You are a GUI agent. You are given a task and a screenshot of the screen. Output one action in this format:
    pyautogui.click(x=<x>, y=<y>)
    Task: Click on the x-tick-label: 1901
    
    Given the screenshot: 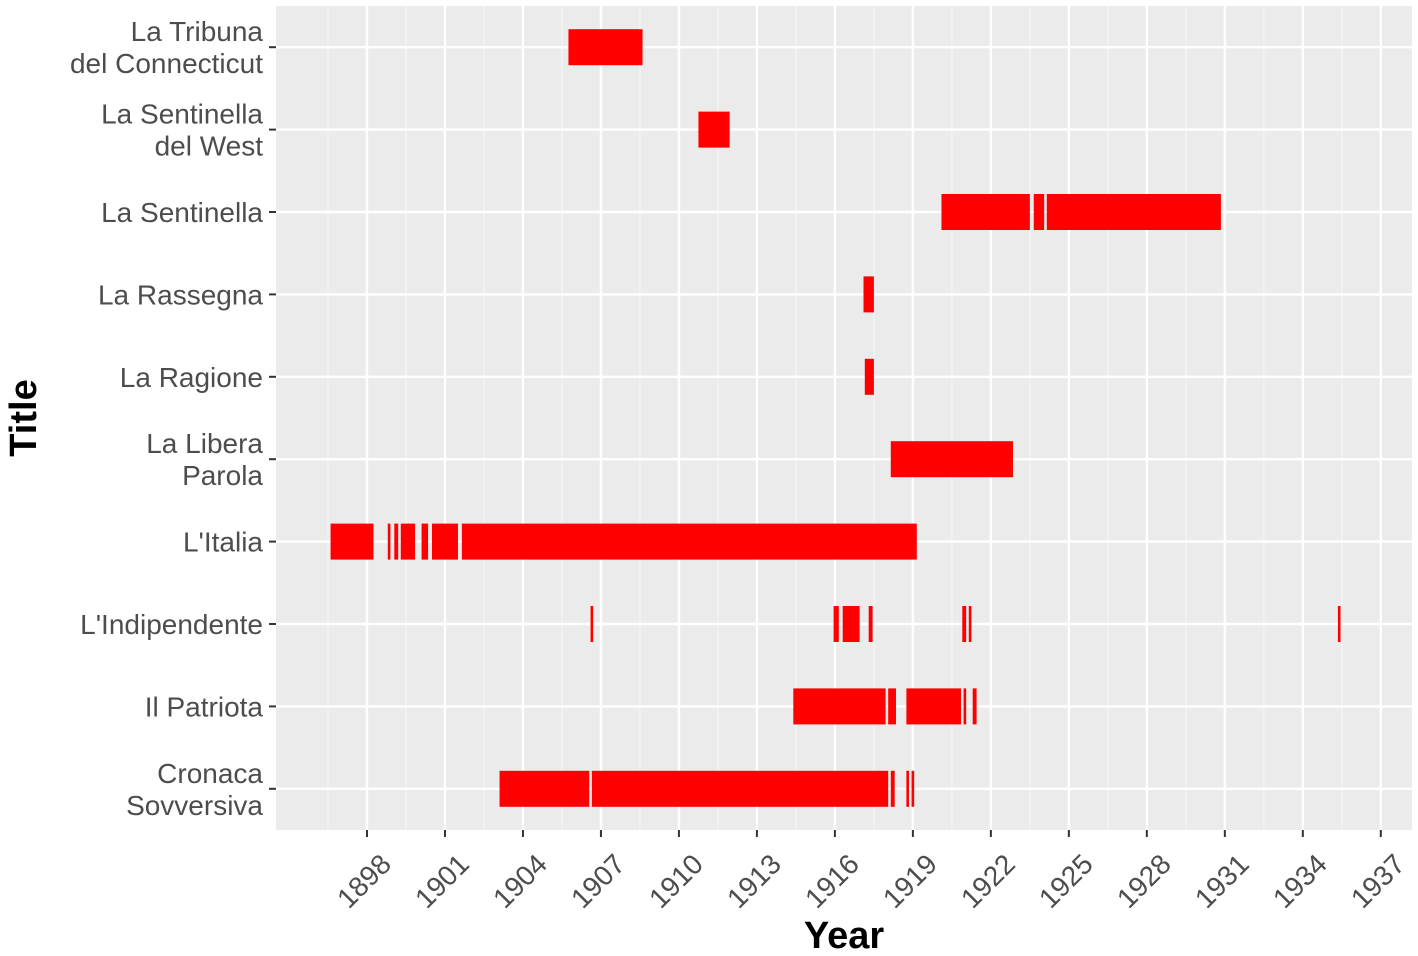 What is the action you would take?
    pyautogui.click(x=442, y=881)
    